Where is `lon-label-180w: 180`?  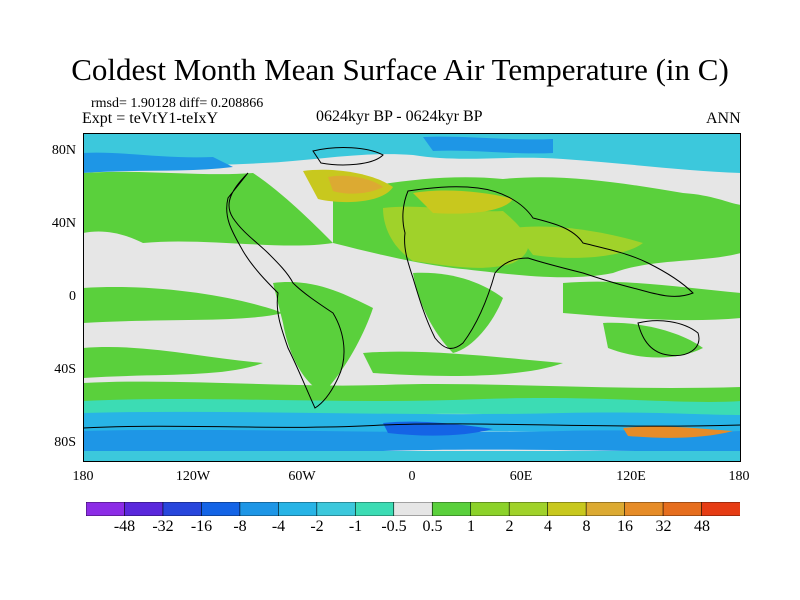
lon-label-180w: 180 is located at coordinates (83, 476).